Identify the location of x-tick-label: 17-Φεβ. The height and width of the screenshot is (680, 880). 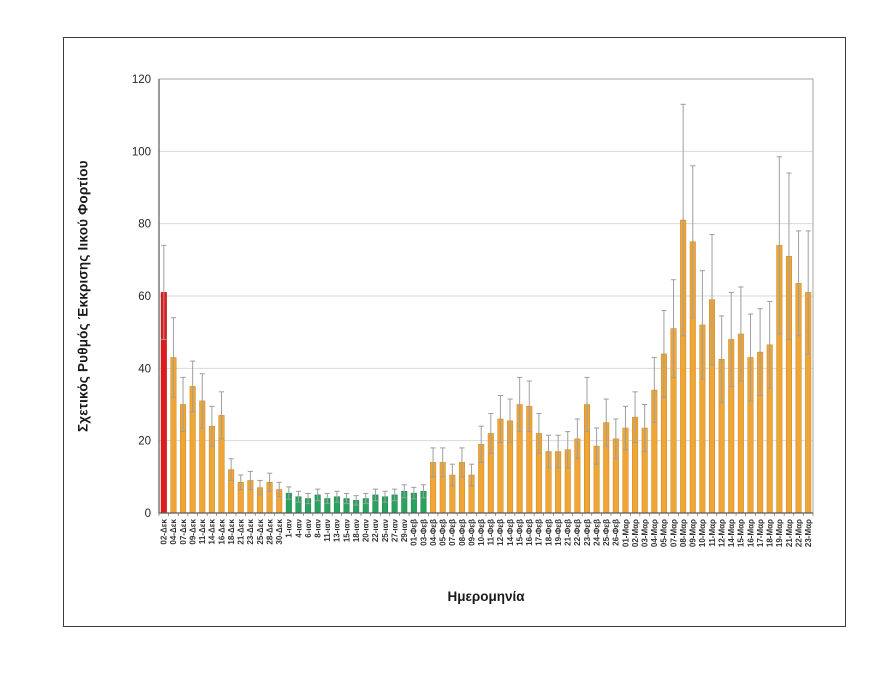
(539, 532).